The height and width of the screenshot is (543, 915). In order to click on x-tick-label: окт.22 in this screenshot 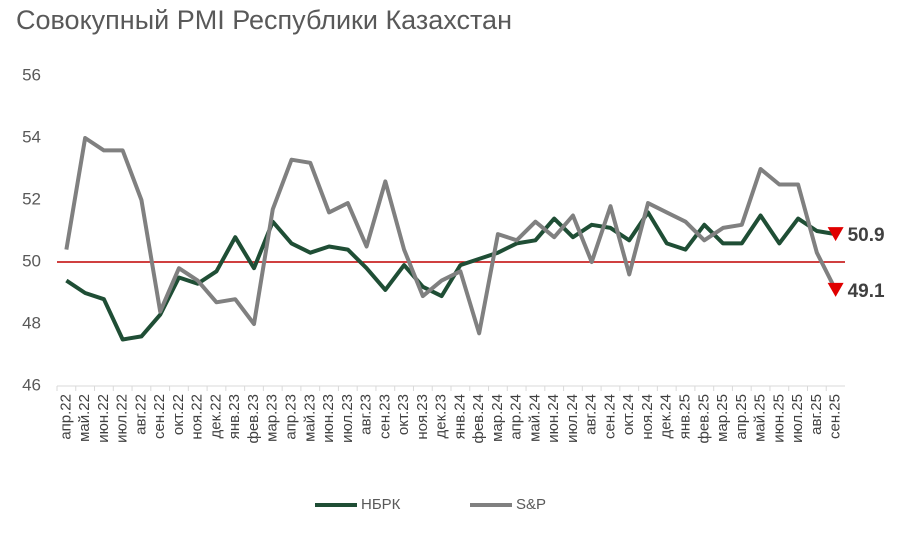, I will do `click(178, 414)`.